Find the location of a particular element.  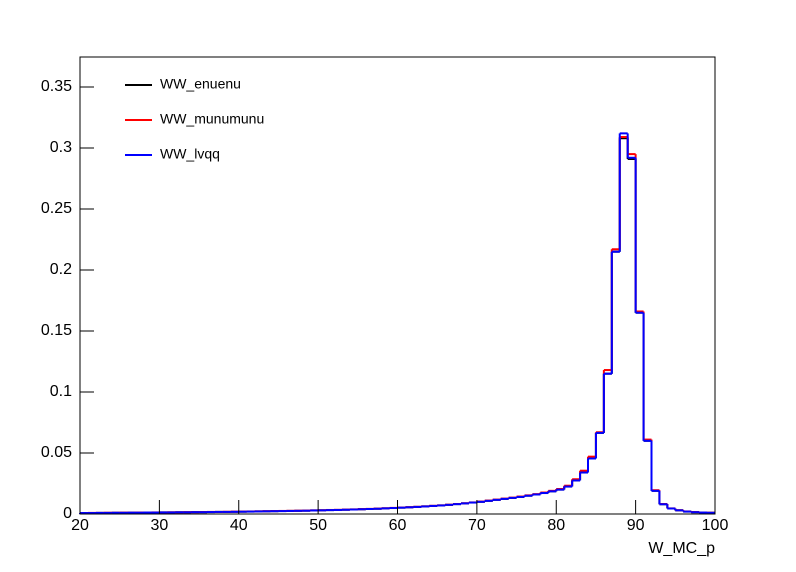

x-tick-label: 70 is located at coordinates (477, 525).